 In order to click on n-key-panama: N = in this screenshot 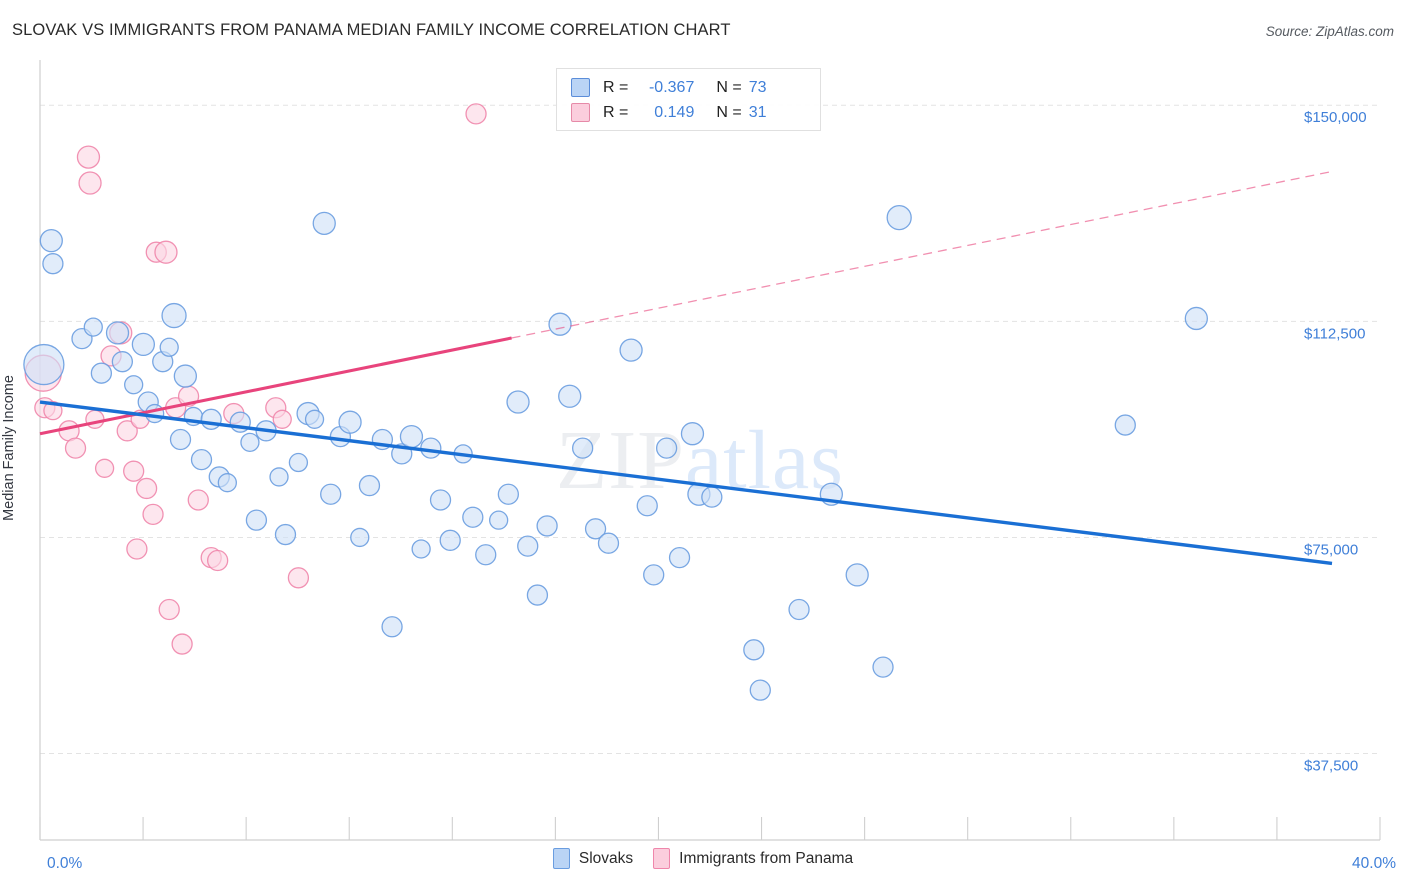, I will do `click(729, 112)`.